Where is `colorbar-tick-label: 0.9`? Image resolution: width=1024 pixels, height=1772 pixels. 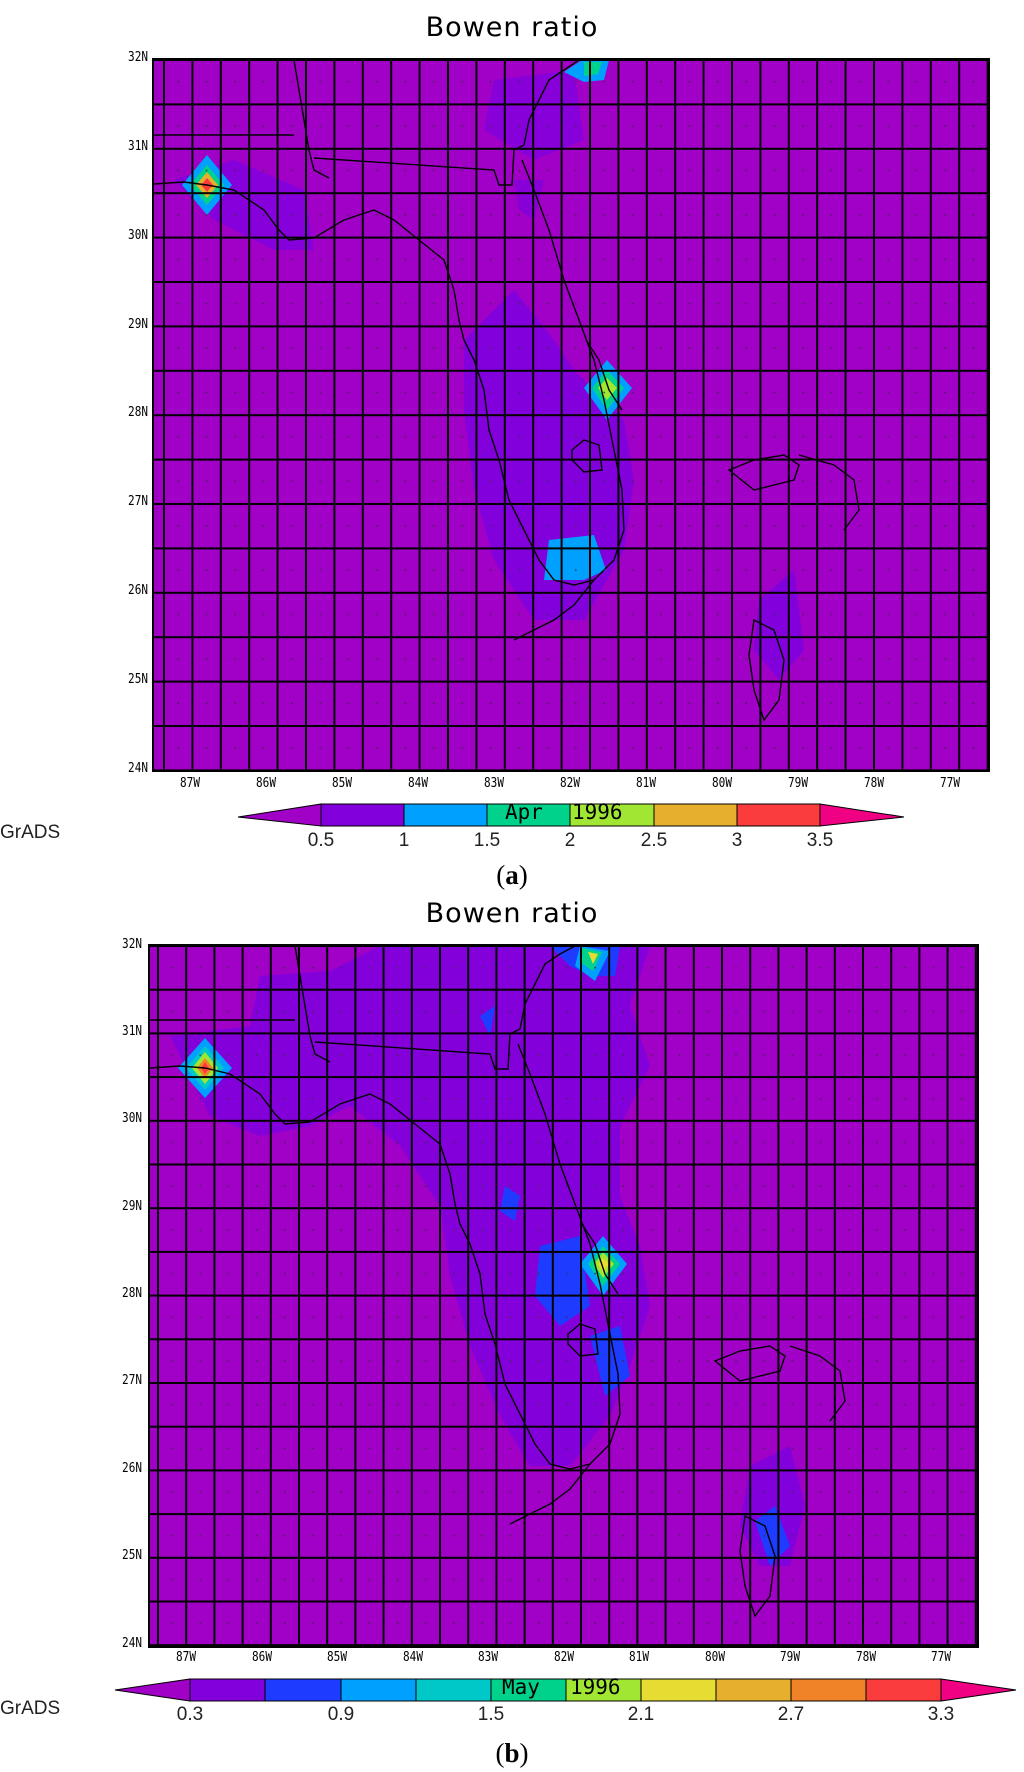 colorbar-tick-label: 0.9 is located at coordinates (341, 1714).